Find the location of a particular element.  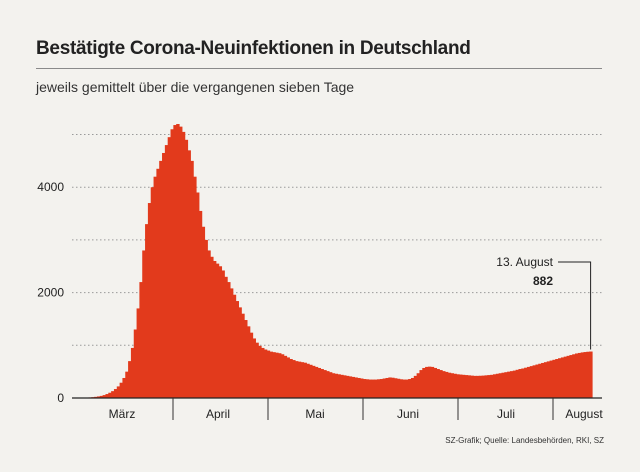

title-divider is located at coordinates (319, 68).